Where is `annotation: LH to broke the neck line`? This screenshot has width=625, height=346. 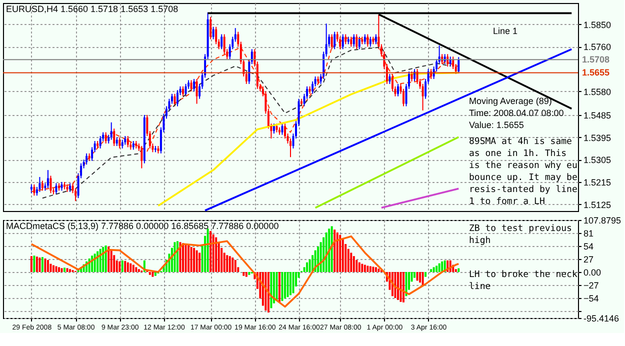 annotation: LH to broke the neck line is located at coordinates (523, 281).